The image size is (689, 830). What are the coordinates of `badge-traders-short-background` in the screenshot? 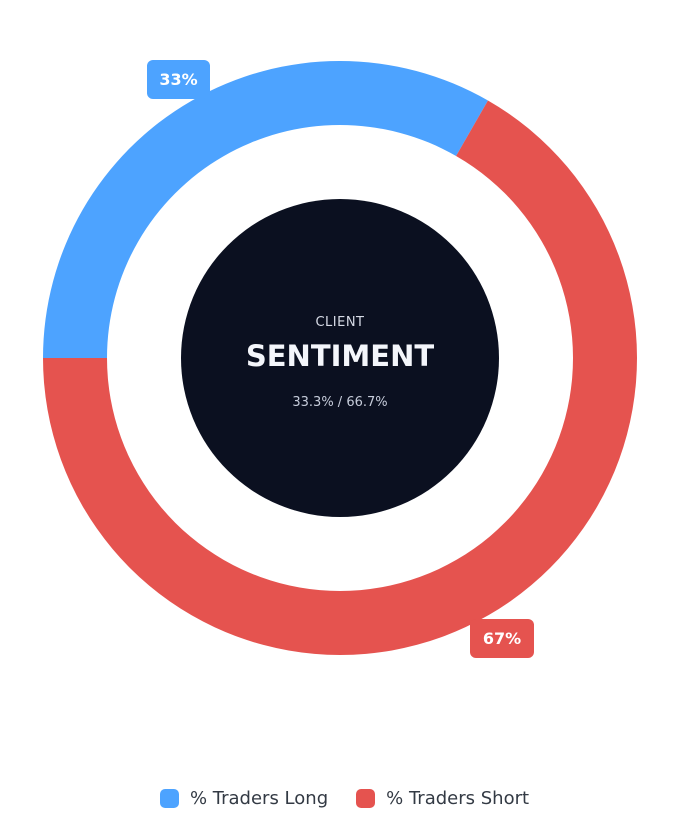 It's located at (502, 638).